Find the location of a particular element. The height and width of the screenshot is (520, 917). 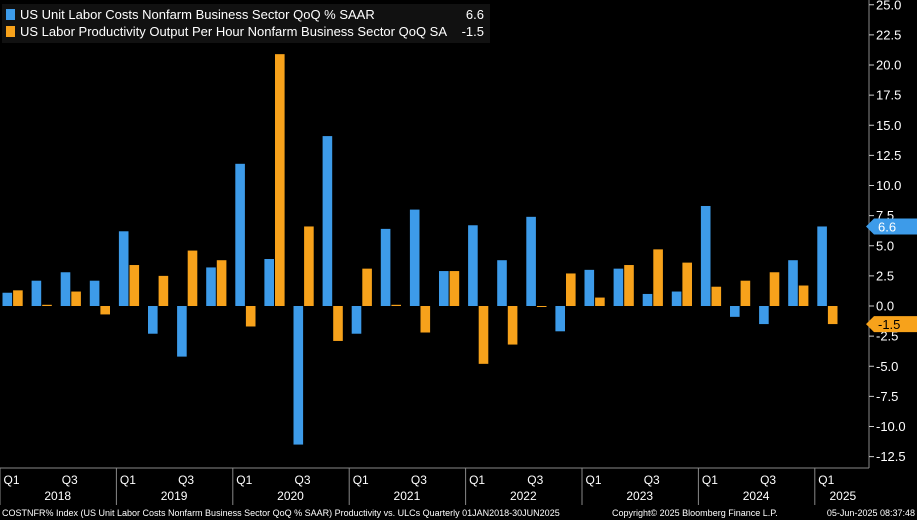

legend-swatch-unit-labor-costs is located at coordinates (10, 14).